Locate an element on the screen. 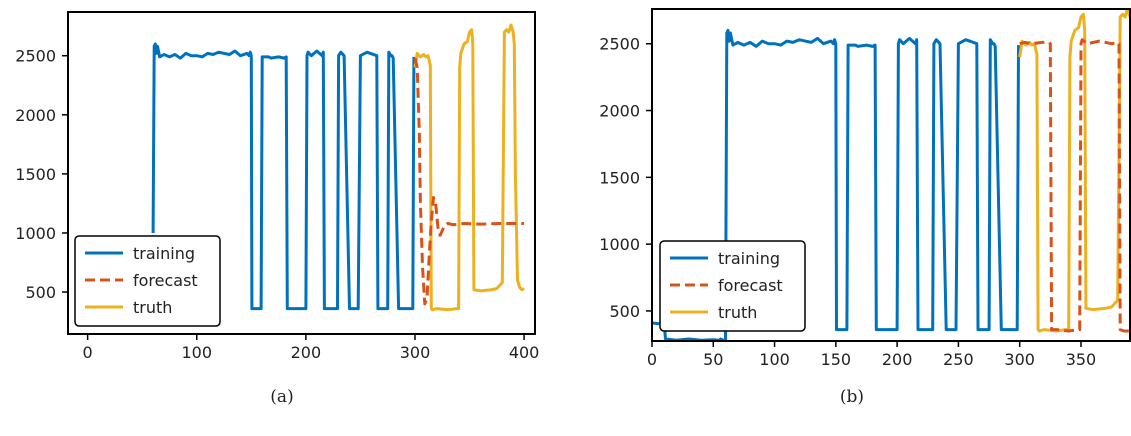 The image size is (1131, 436). panel-caption: (b) is located at coordinates (852, 397).